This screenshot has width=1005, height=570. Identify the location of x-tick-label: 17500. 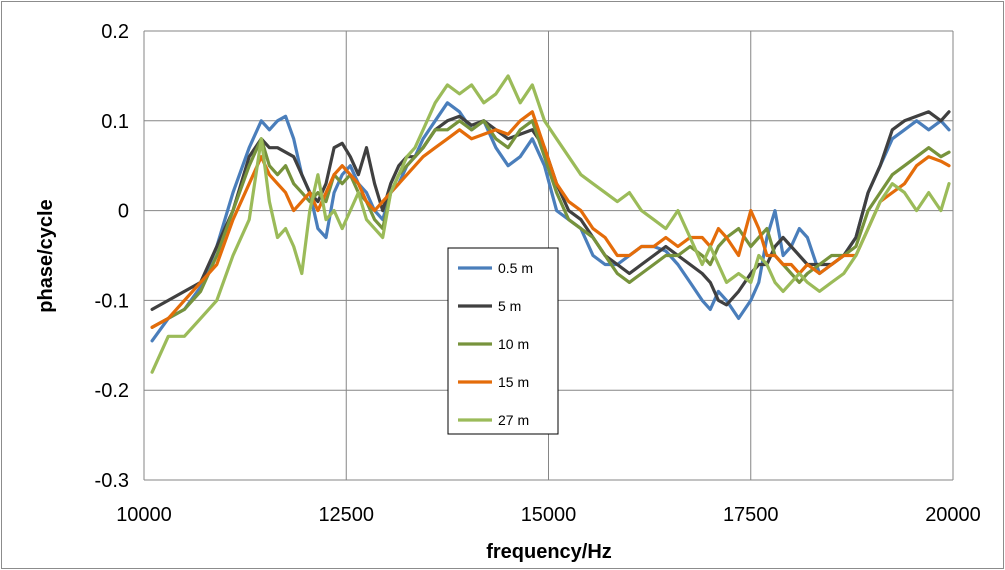
(751, 515).